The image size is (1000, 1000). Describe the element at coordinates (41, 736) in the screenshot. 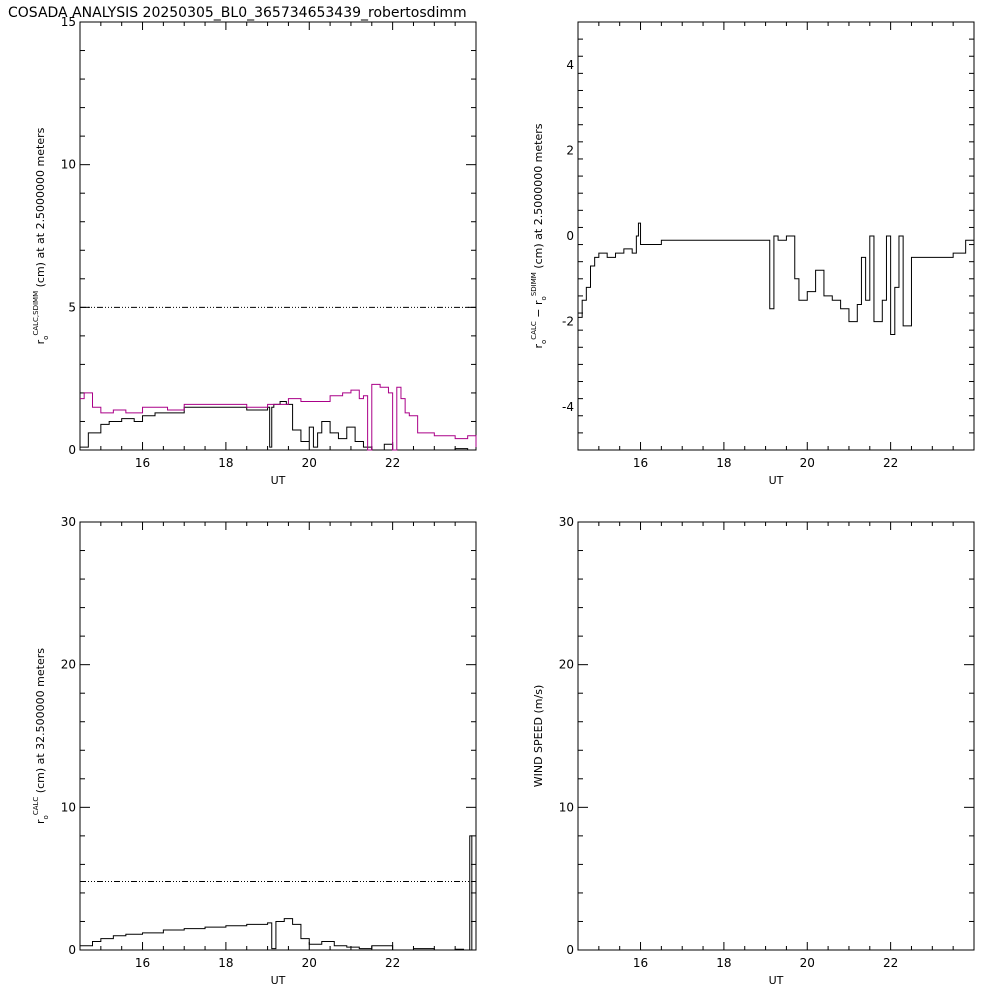

I see `y-axis-label: roCALC (cm) at 32.500000 meters` at that location.